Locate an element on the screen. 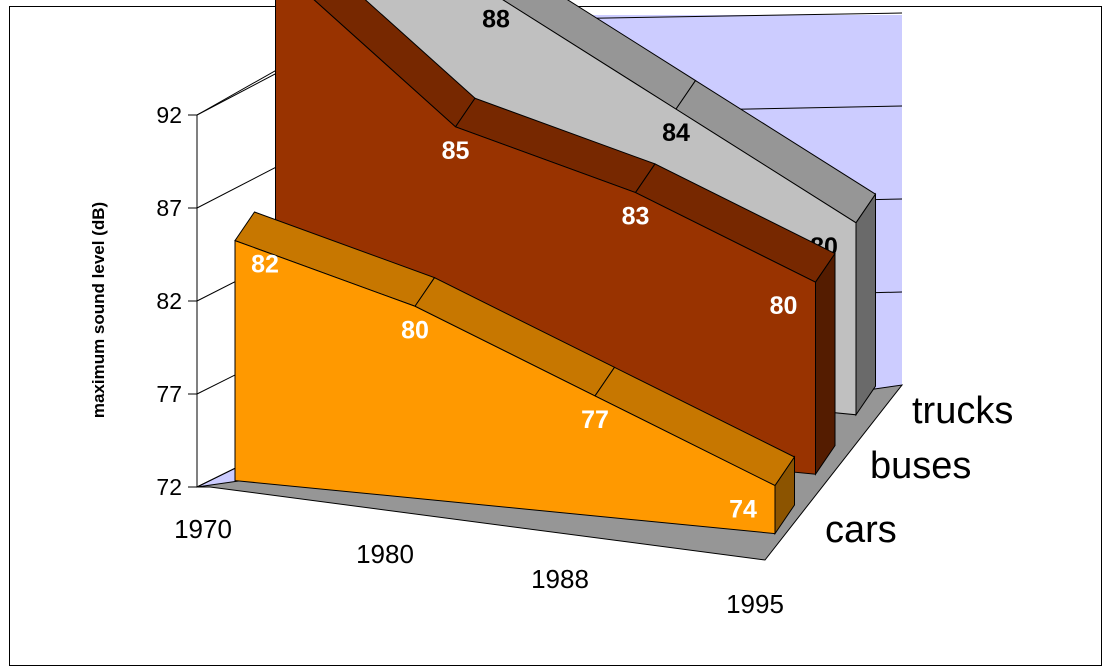 The image size is (1110, 666). x-tick-label: 1980 is located at coordinates (385, 554).